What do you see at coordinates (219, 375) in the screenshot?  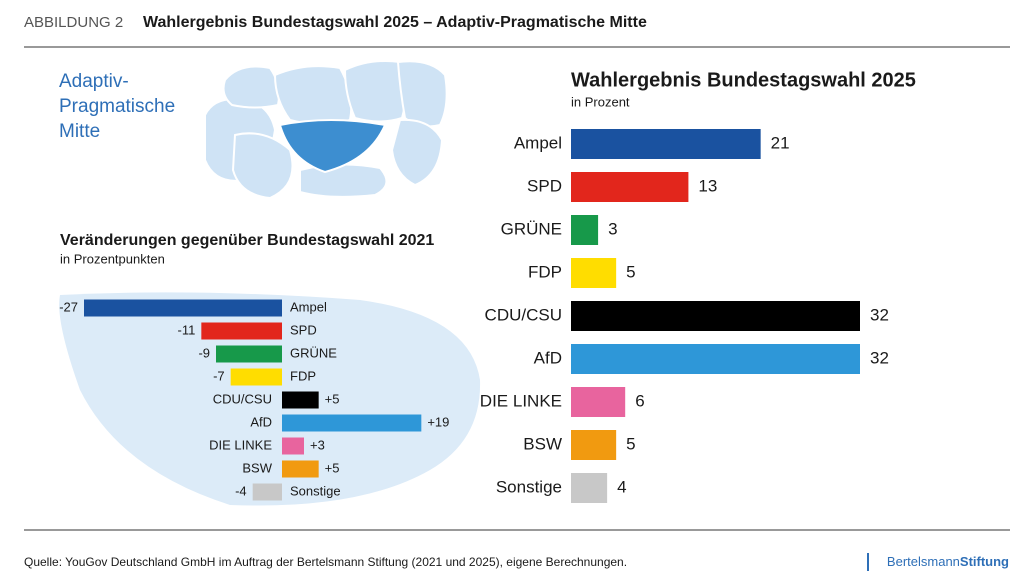 I see `value-label: -7` at bounding box center [219, 375].